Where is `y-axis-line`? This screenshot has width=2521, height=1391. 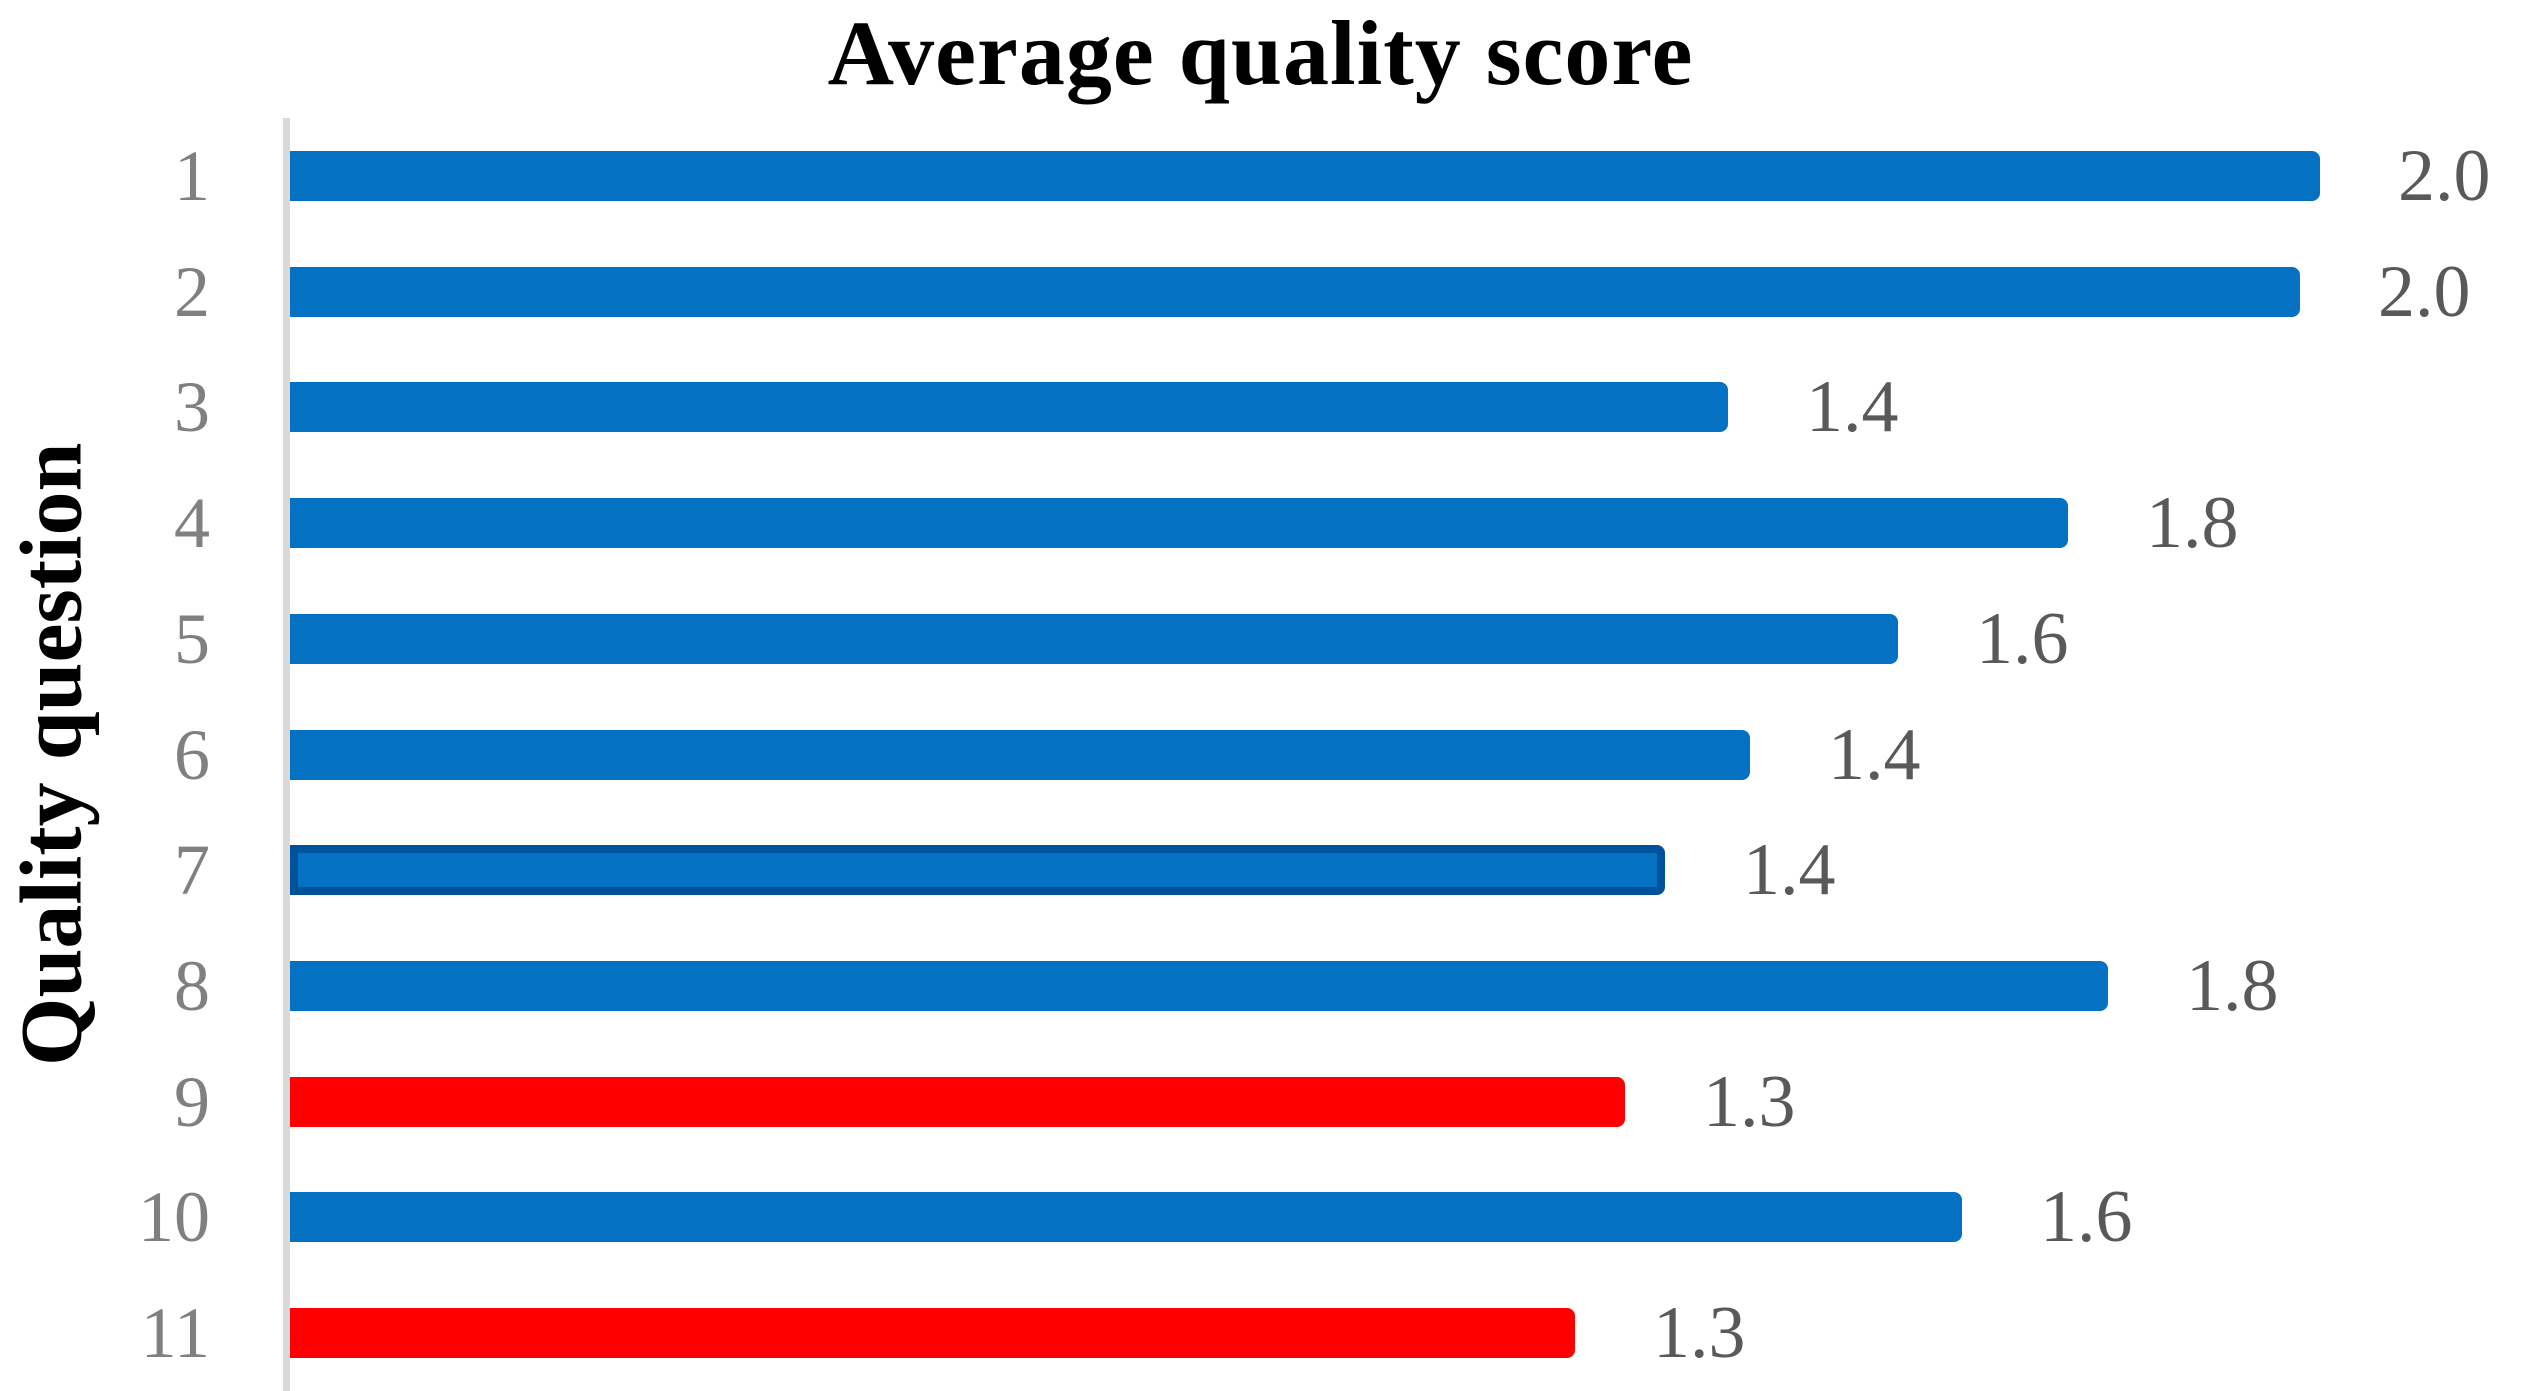 y-axis-line is located at coordinates (286, 754).